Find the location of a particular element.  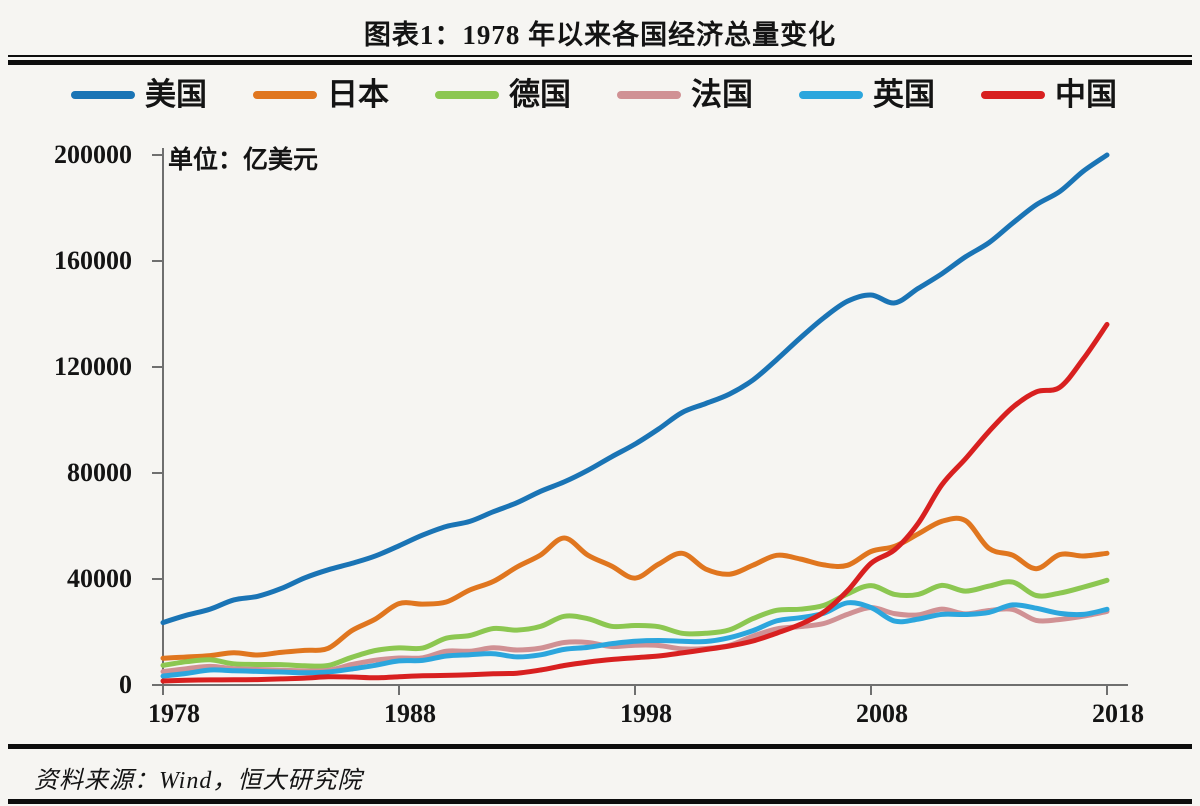

y-axis-label-40000: 40000 is located at coordinates (99, 578).